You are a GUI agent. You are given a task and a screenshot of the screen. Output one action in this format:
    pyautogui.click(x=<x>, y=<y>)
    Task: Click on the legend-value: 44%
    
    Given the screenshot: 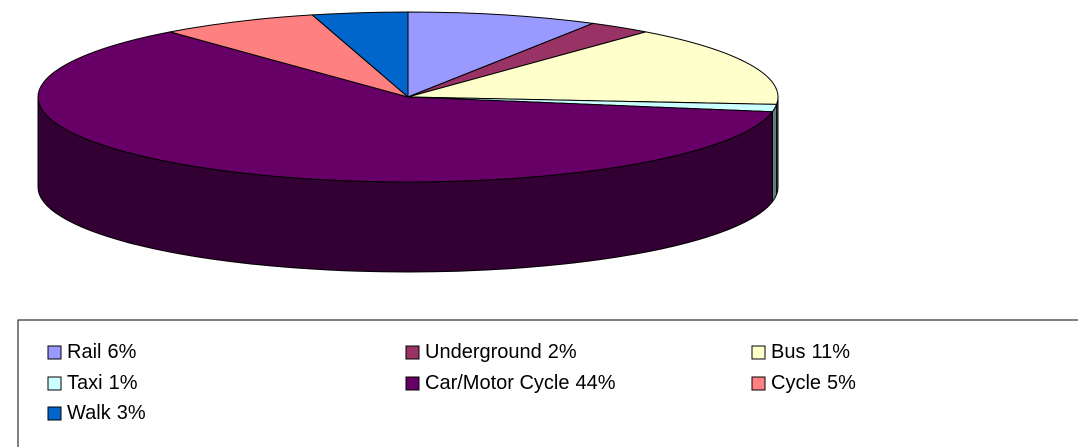 What is the action you would take?
    pyautogui.click(x=595, y=383)
    